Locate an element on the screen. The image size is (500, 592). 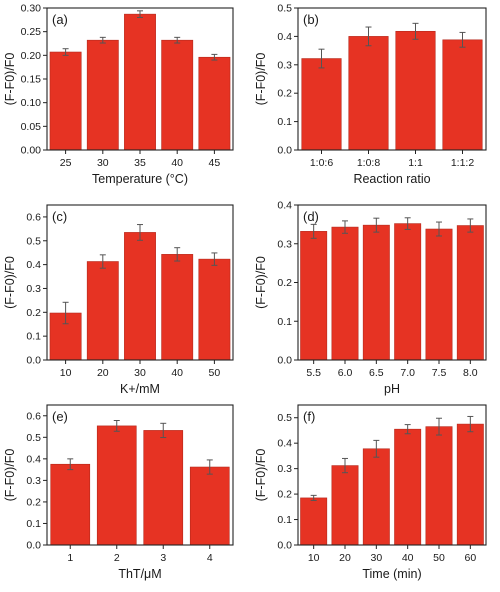
x-tick-label: 7.5 is located at coordinates (439, 373).